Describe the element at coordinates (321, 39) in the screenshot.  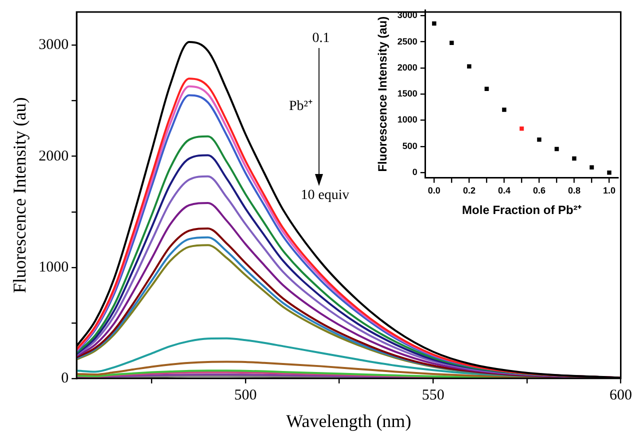
I see `annotation: 0.1` at that location.